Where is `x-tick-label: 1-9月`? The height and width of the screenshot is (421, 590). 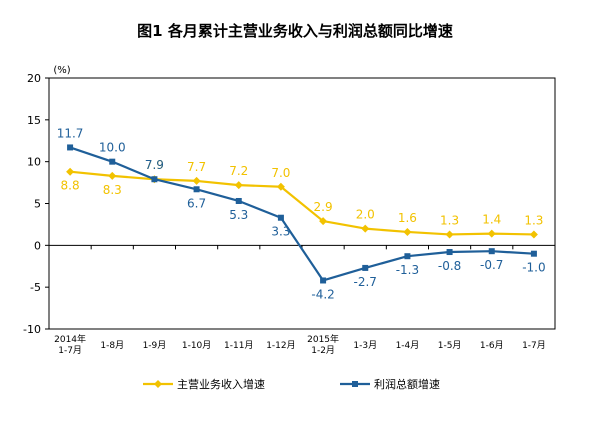
x-tick-label: 1-9月 is located at coordinates (155, 345).